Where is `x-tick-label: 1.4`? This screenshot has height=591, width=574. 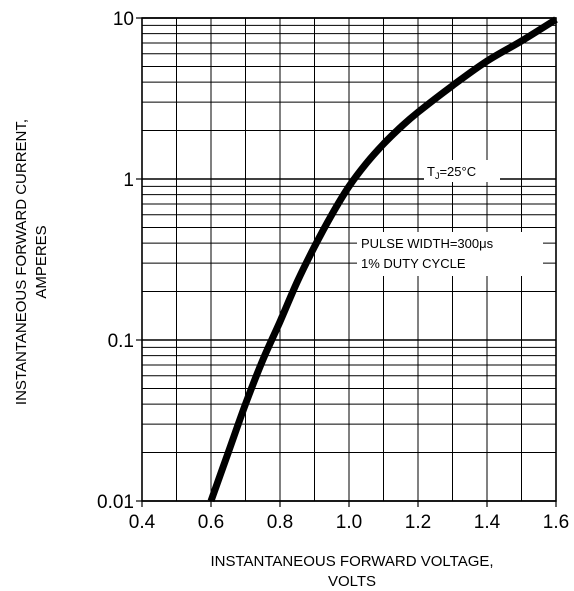
x-tick-label: 1.4 is located at coordinates (487, 522).